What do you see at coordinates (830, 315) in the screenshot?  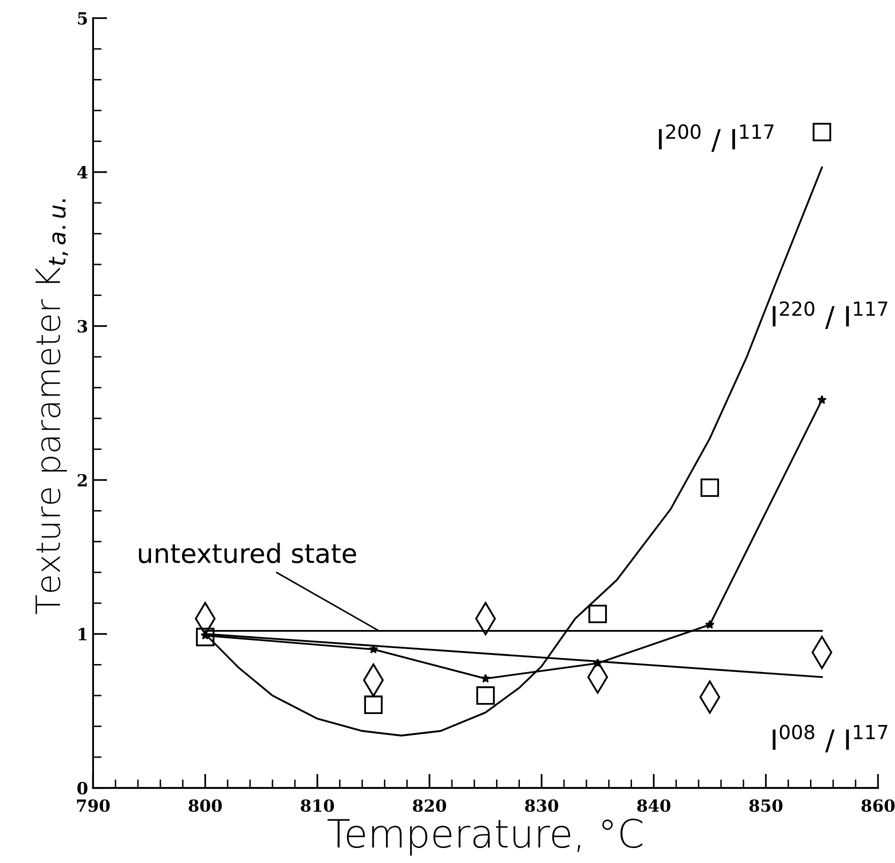 I see `annotation: I$^{220}$ / I$^{117}$` at bounding box center [830, 315].